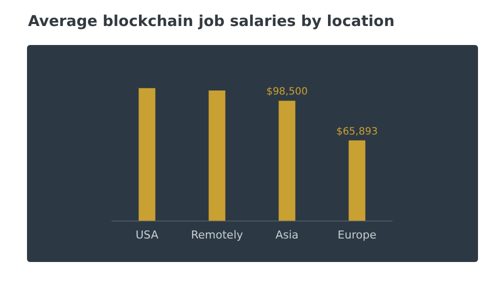 This screenshot has width=500, height=300. What do you see at coordinates (147, 235) in the screenshot?
I see `x-tick-label: USA` at bounding box center [147, 235].